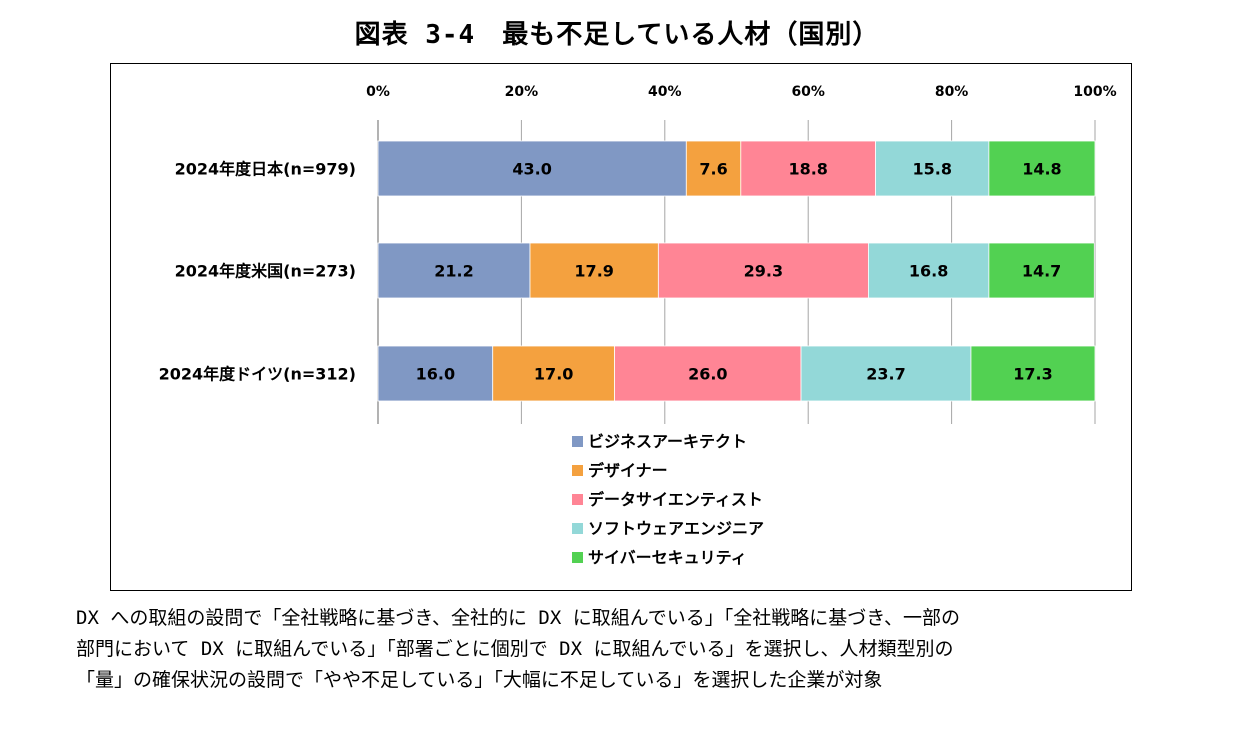 The height and width of the screenshot is (742, 1234). What do you see at coordinates (763, 271) in the screenshot?
I see `data-label: 29.3` at bounding box center [763, 271].